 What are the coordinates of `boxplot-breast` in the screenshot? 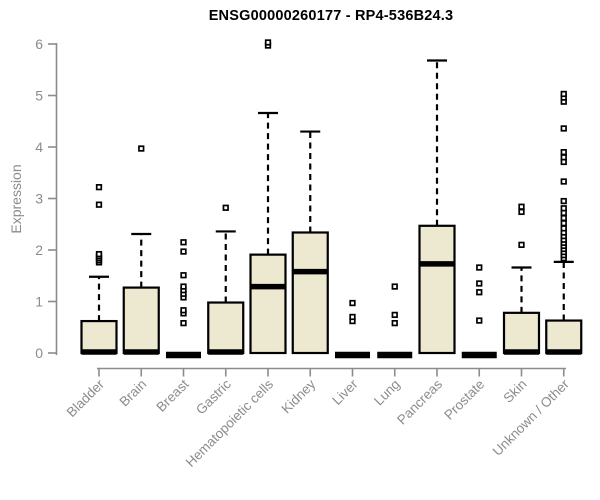 It's located at (183, 299).